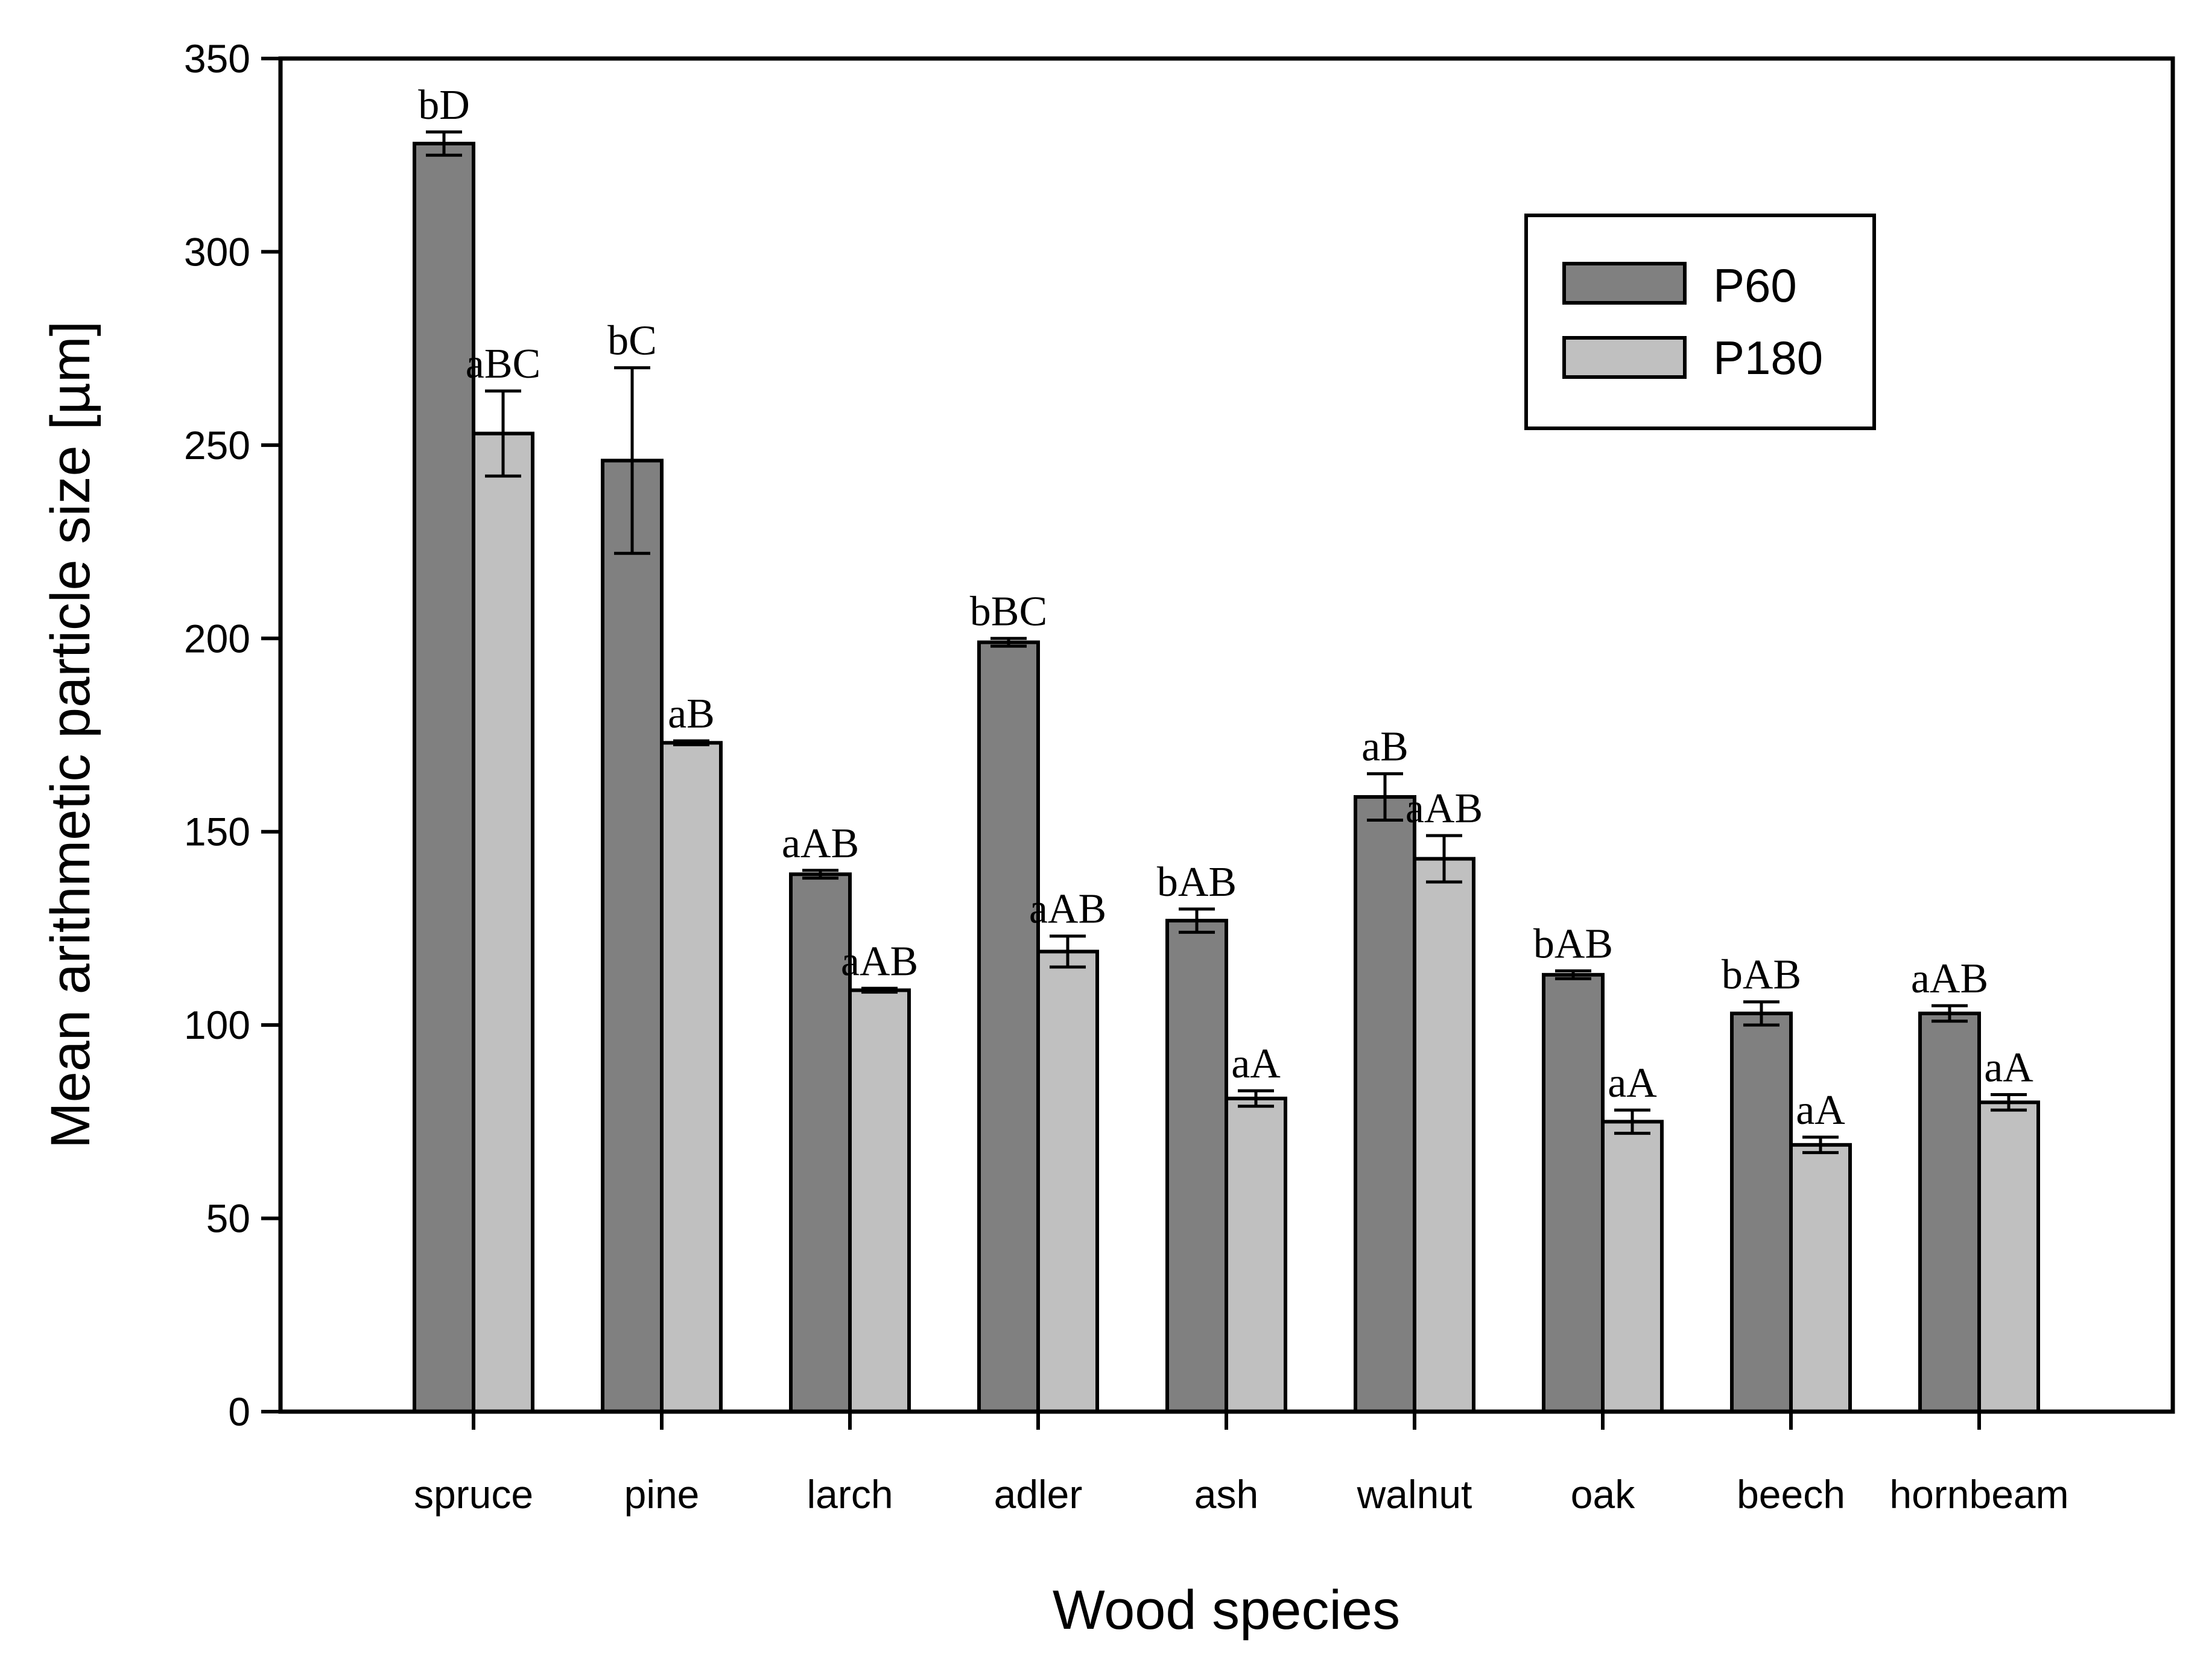  Describe the element at coordinates (879, 990) in the screenshot. I see `error-bar-p180-larch` at that location.